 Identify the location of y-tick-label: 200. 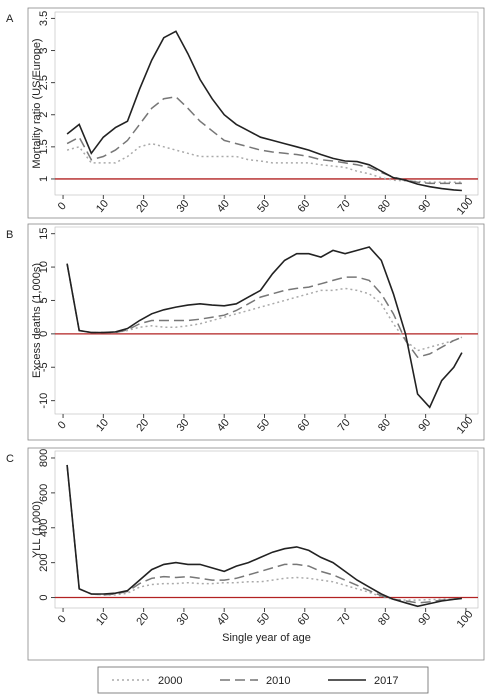
(44, 562).